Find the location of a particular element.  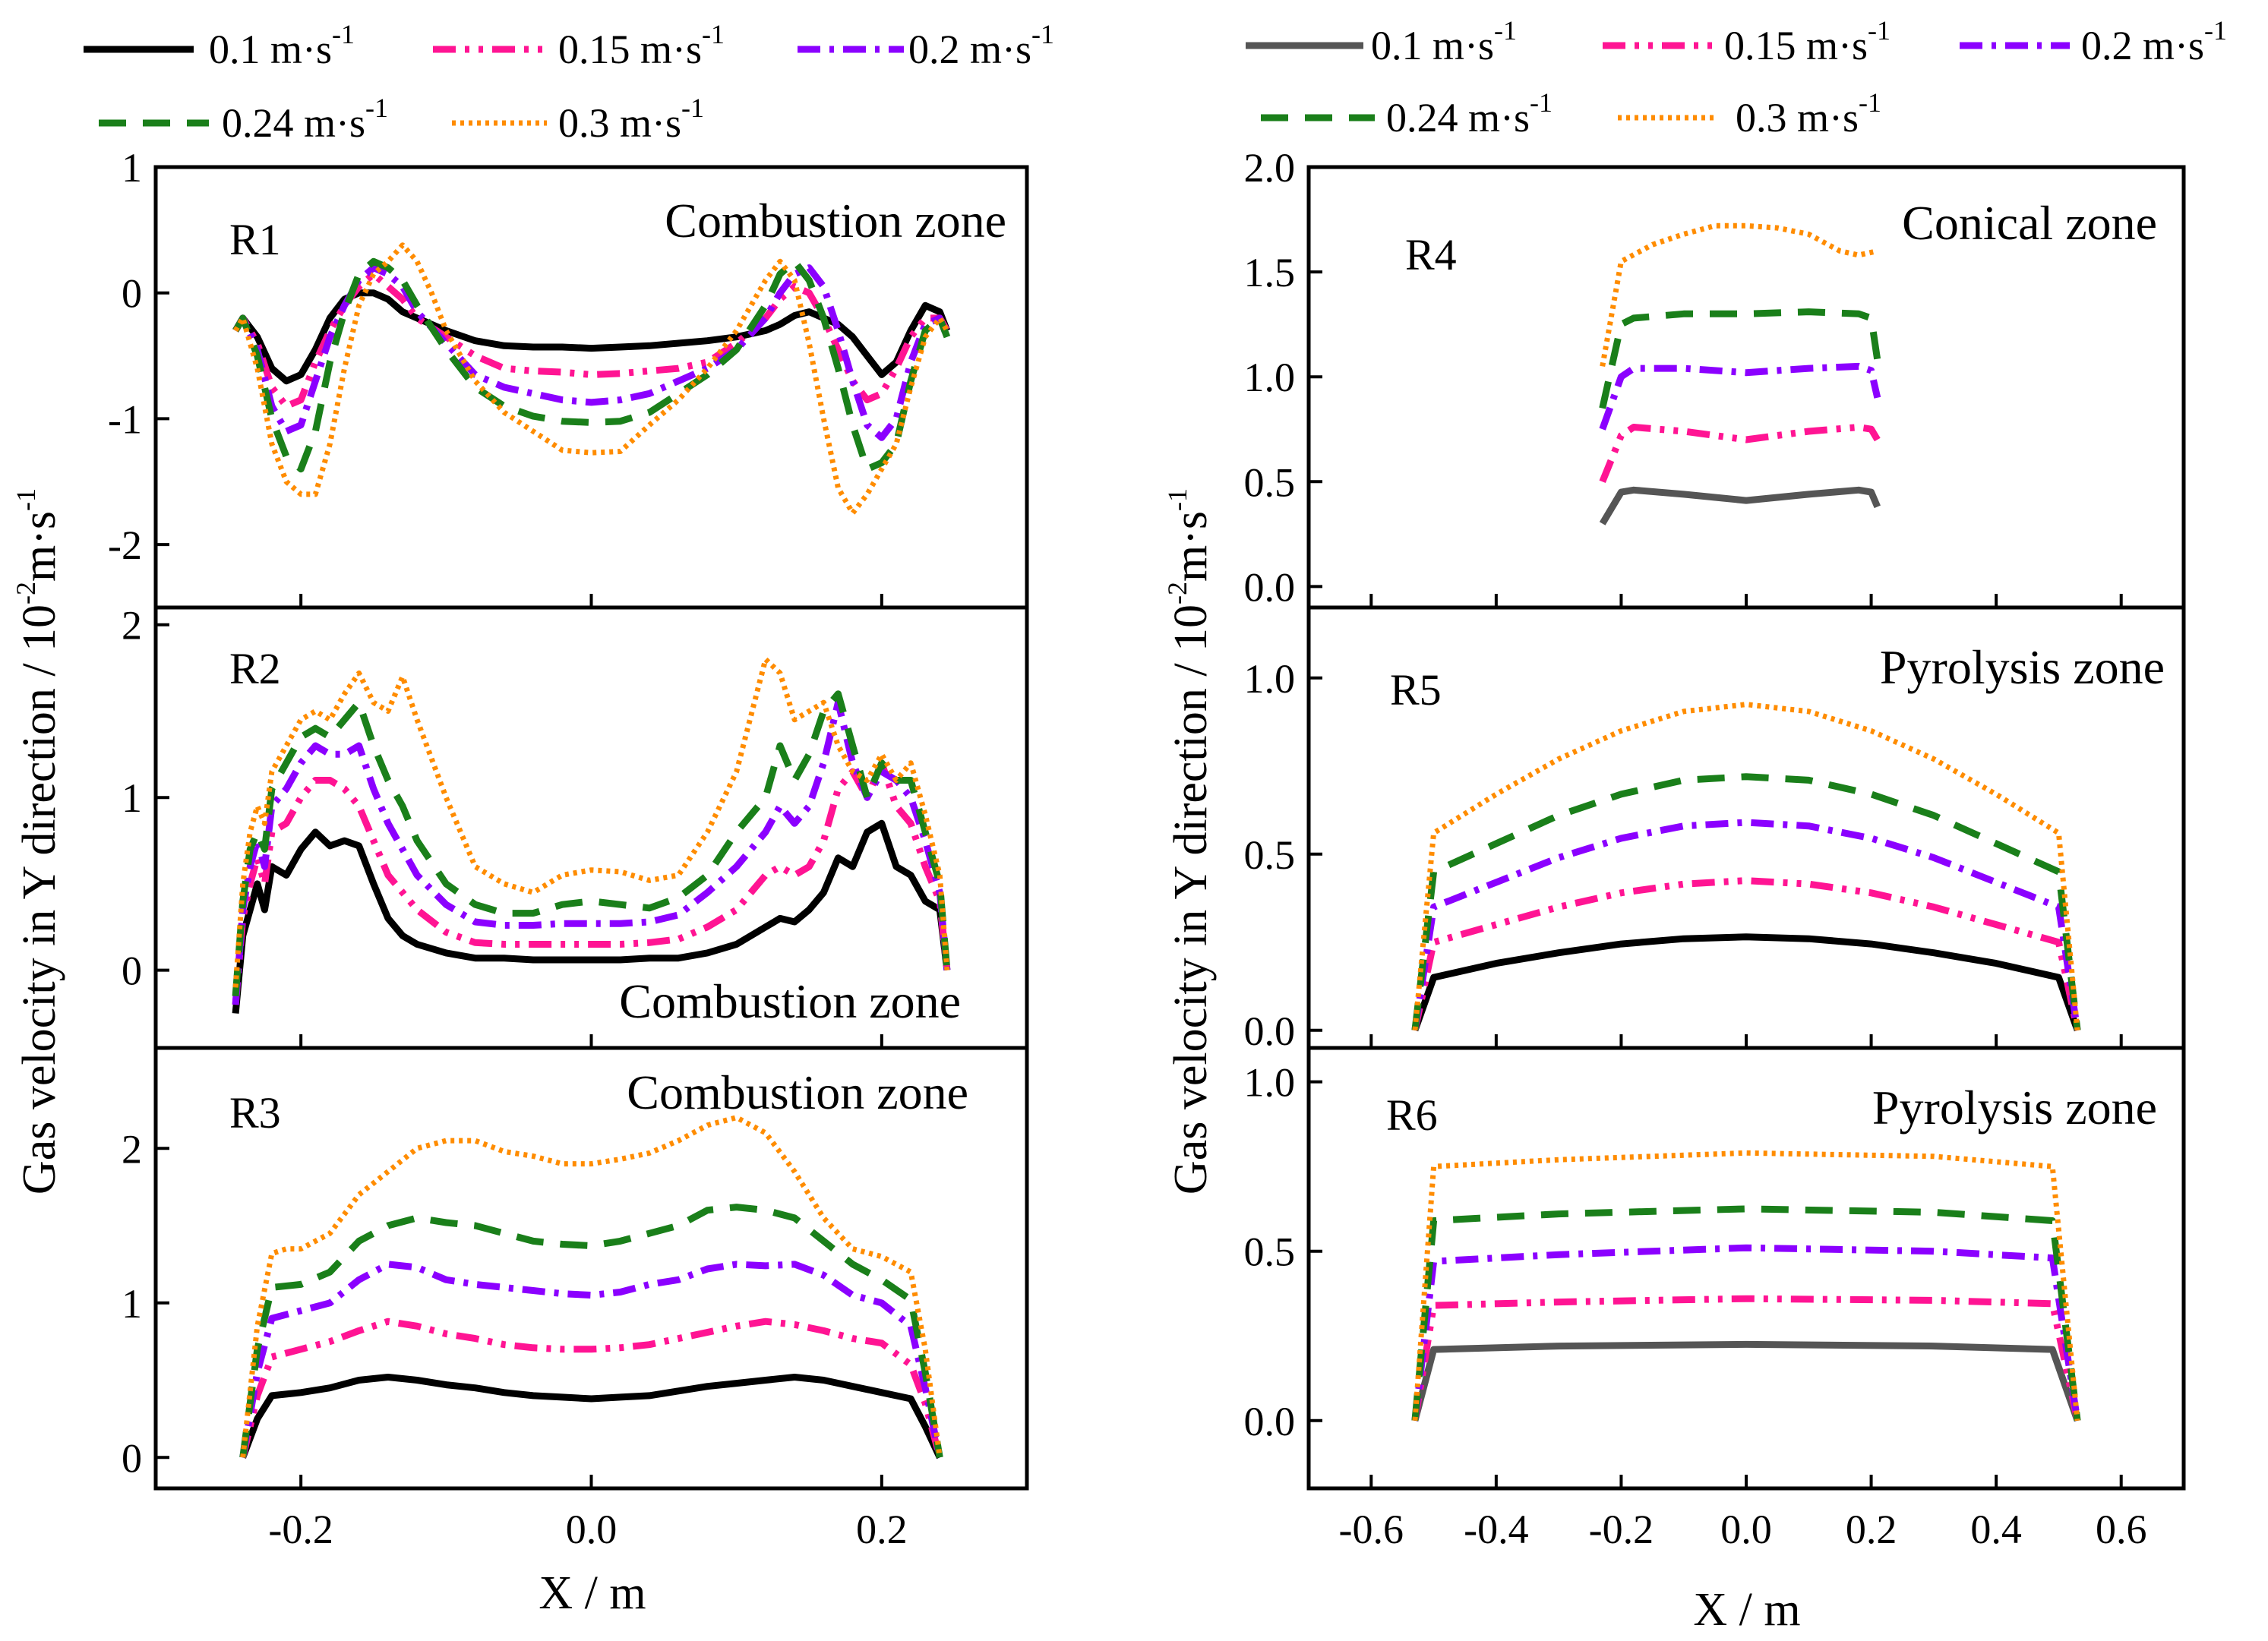

series-line-r2-v015 is located at coordinates (591, 882).